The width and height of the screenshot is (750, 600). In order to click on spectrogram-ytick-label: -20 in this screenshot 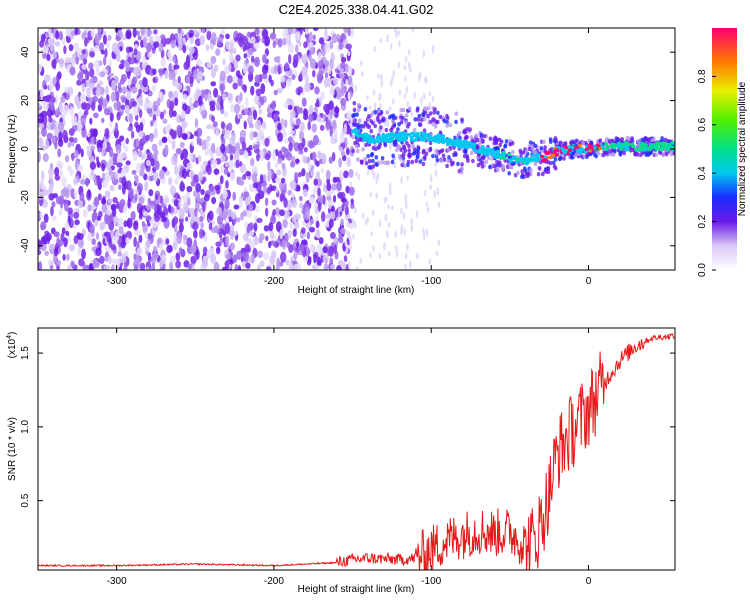, I will do `click(25, 197)`.